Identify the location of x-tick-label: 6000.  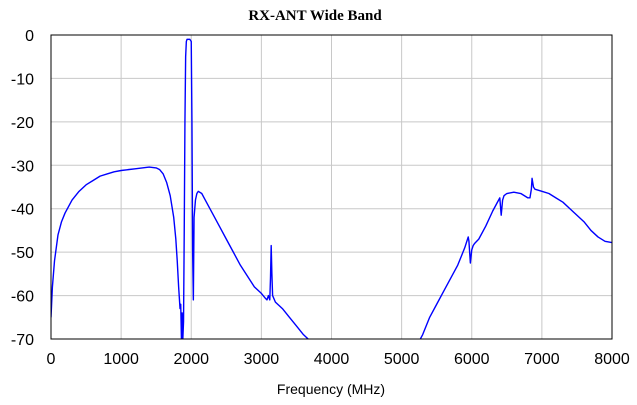
(472, 359).